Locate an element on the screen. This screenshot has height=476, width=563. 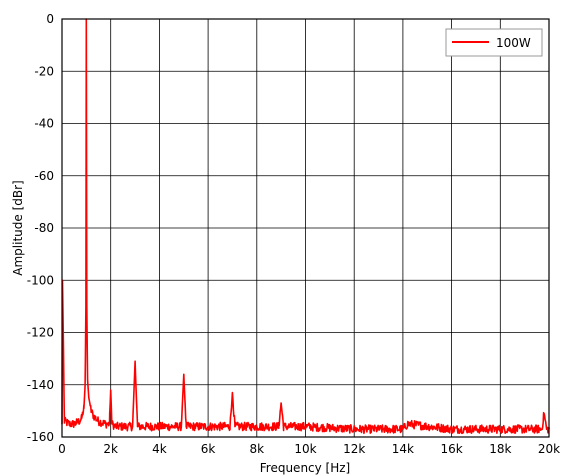
x-tick-label: 20k is located at coordinates (549, 449).